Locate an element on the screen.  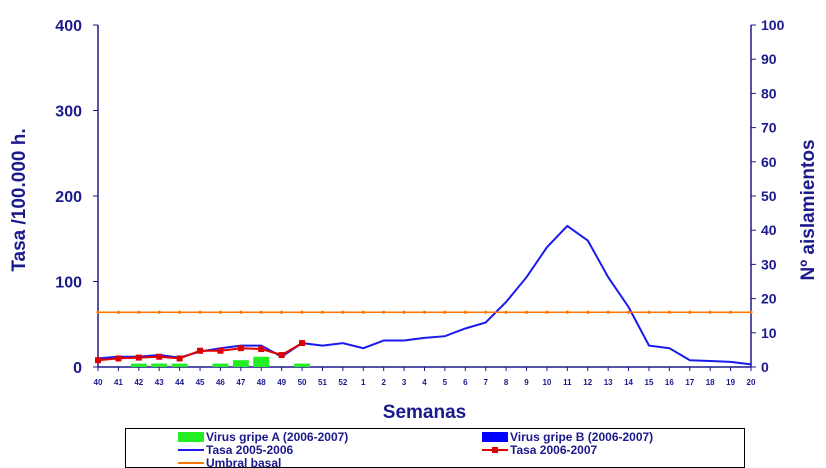
legend-item-virus-a: Virus gripe A (2006-2007) is located at coordinates (263, 437).